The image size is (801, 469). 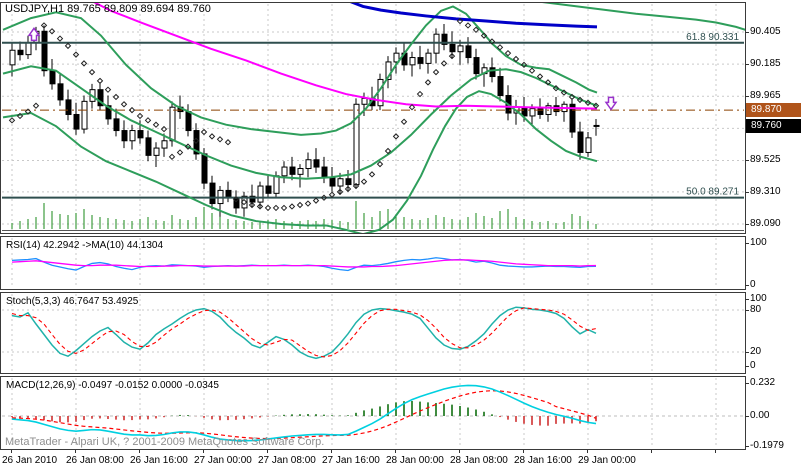 What do you see at coordinates (765, 95) in the screenshot?
I see `price-axis-label: 89.965` at bounding box center [765, 95].